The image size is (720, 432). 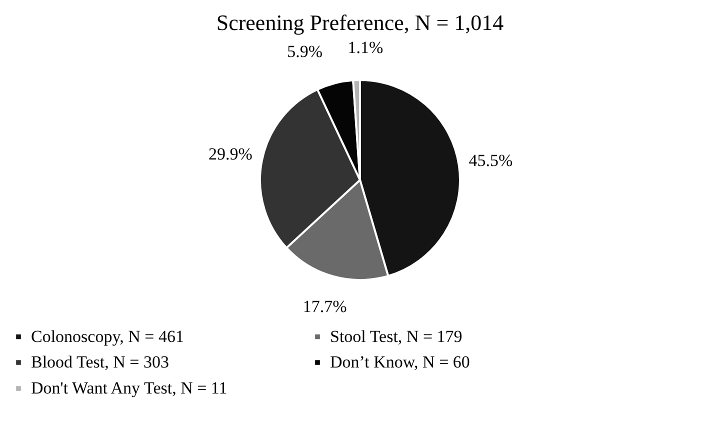 What do you see at coordinates (129, 388) in the screenshot?
I see `legend-label: Don't Want Any Test, N = 11` at bounding box center [129, 388].